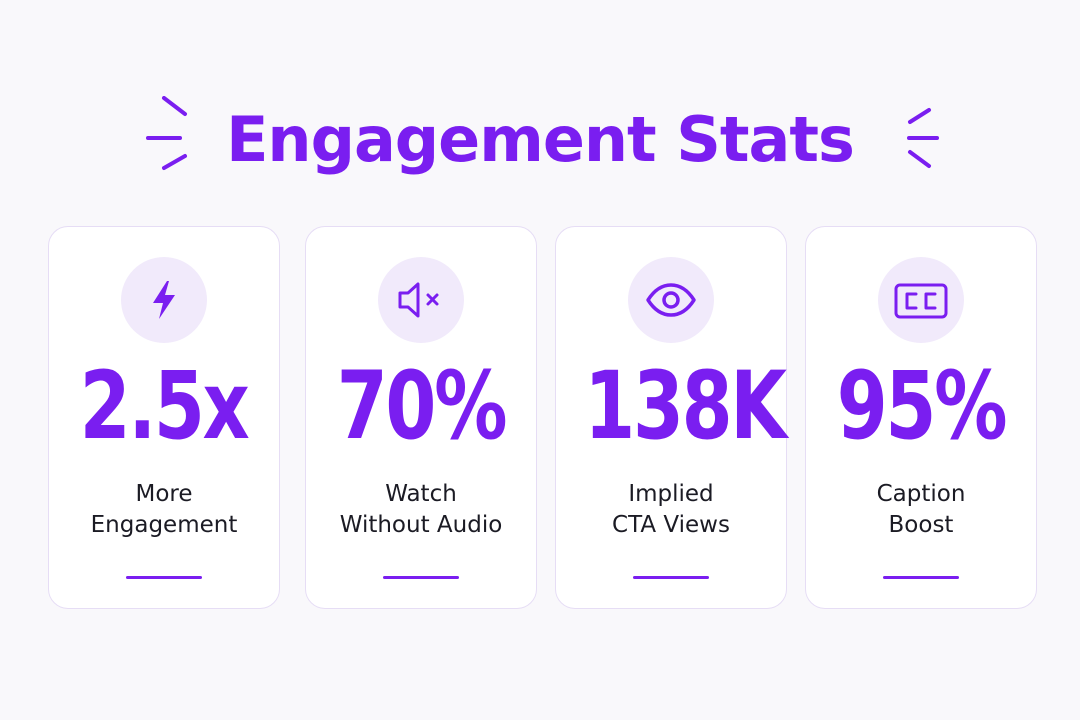  Describe the element at coordinates (922, 406) in the screenshot. I see `stat-value: 95%` at that location.